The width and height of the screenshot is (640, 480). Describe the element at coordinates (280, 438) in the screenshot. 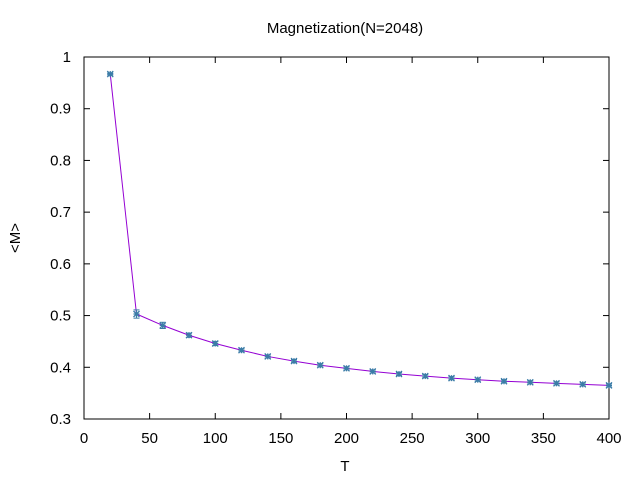

I see `x-tick-label: 150` at that location.